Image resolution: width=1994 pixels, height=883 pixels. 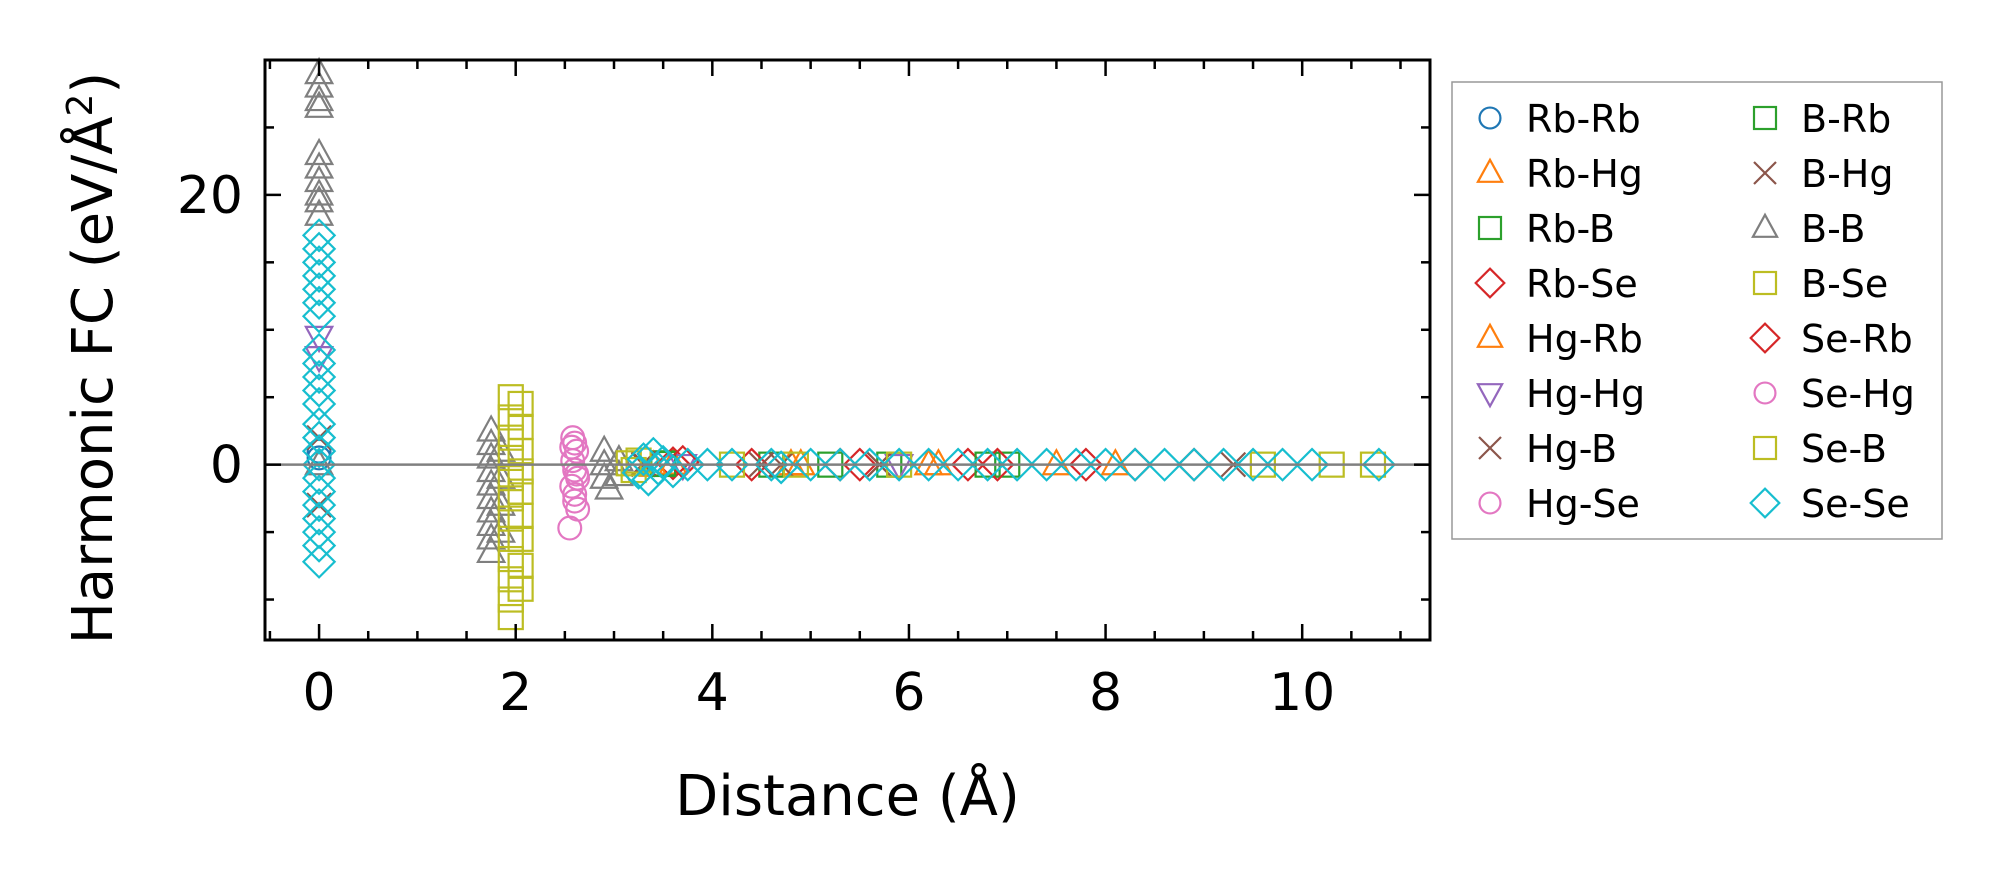 What do you see at coordinates (93, 380) in the screenshot?
I see `y-axis-title-main: Harmonic FC (eV/Å` at bounding box center [93, 380].